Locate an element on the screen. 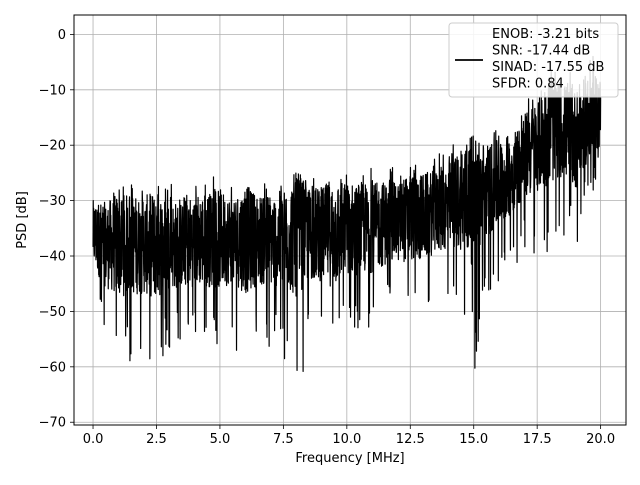  y-tick-label: −30 is located at coordinates (52, 201).